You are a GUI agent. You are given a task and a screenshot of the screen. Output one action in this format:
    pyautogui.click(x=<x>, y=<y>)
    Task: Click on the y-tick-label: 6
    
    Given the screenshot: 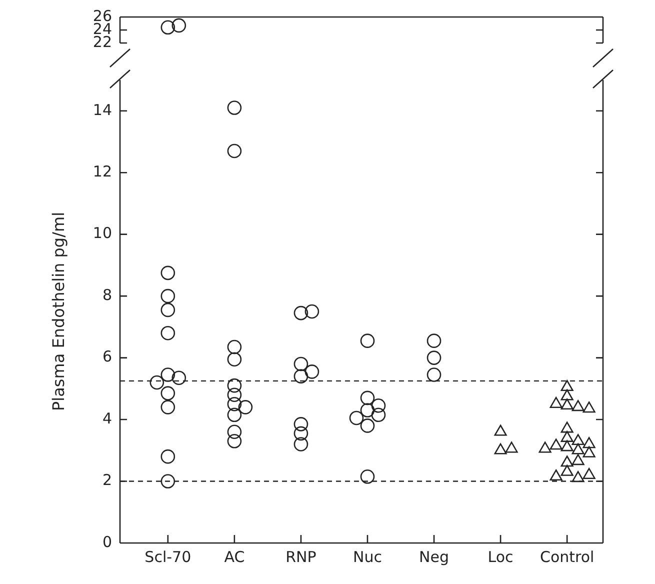 What is the action you would take?
    pyautogui.click(x=107, y=357)
    